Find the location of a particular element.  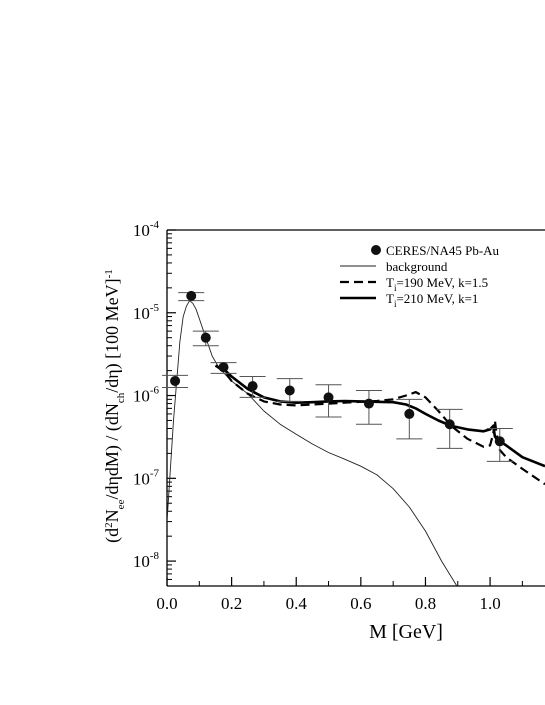

legend-label: CERES/NA45 Pb-Au is located at coordinates (443, 250).